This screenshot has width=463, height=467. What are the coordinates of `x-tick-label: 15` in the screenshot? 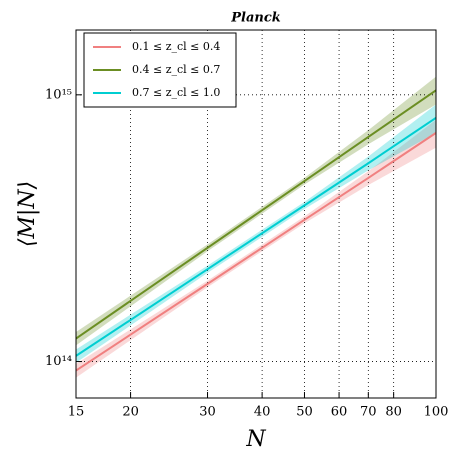 It's located at (76, 412).